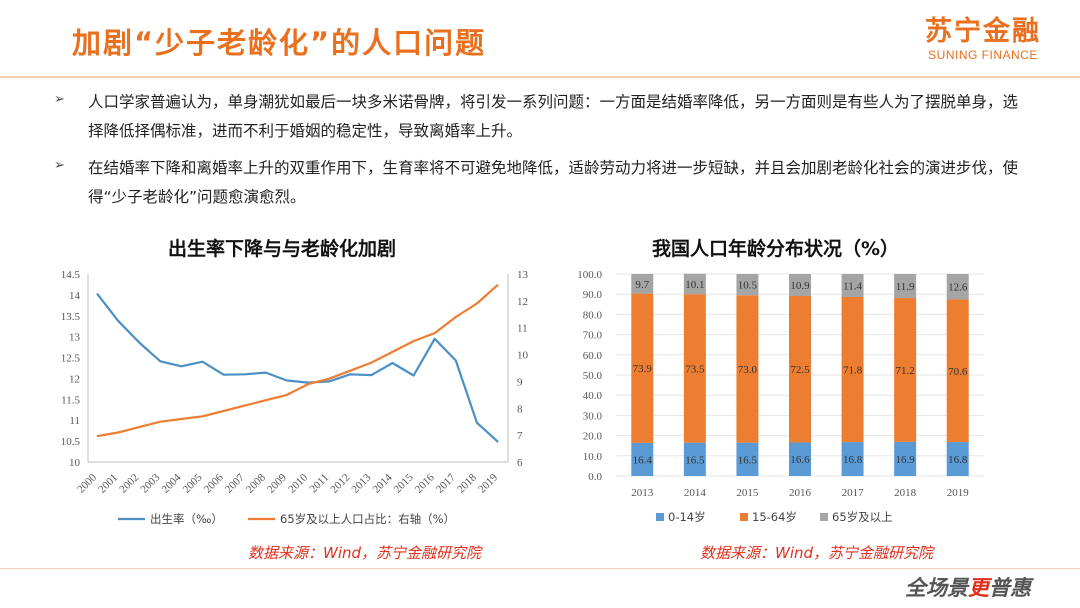 The image size is (1080, 608). I want to click on legend-label-aged-share: 65岁及以上人口占比：右轴（%）, so click(367, 519).